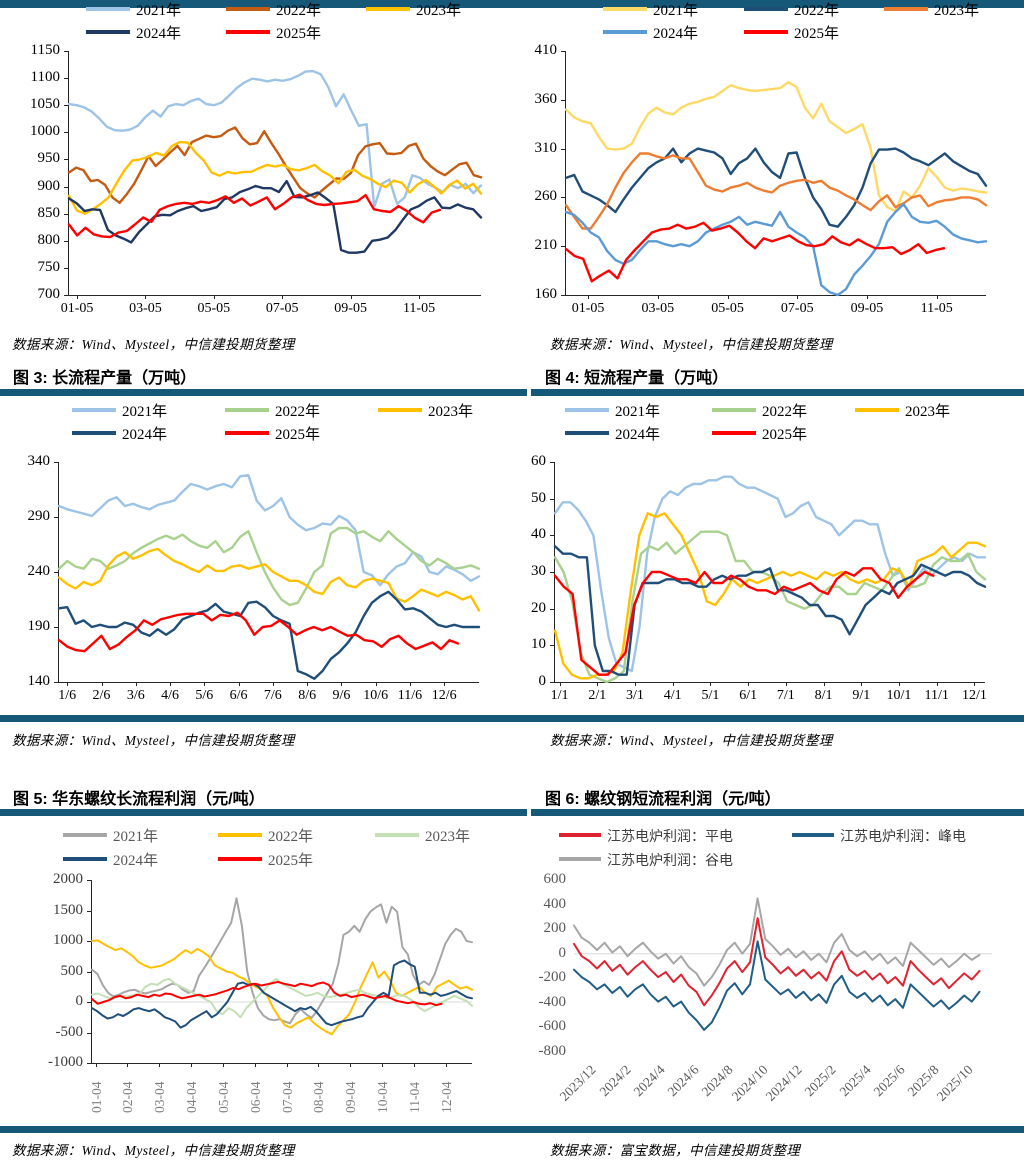 The height and width of the screenshot is (1170, 1024). I want to click on y-axis-tick-label: 750, so click(49, 266).